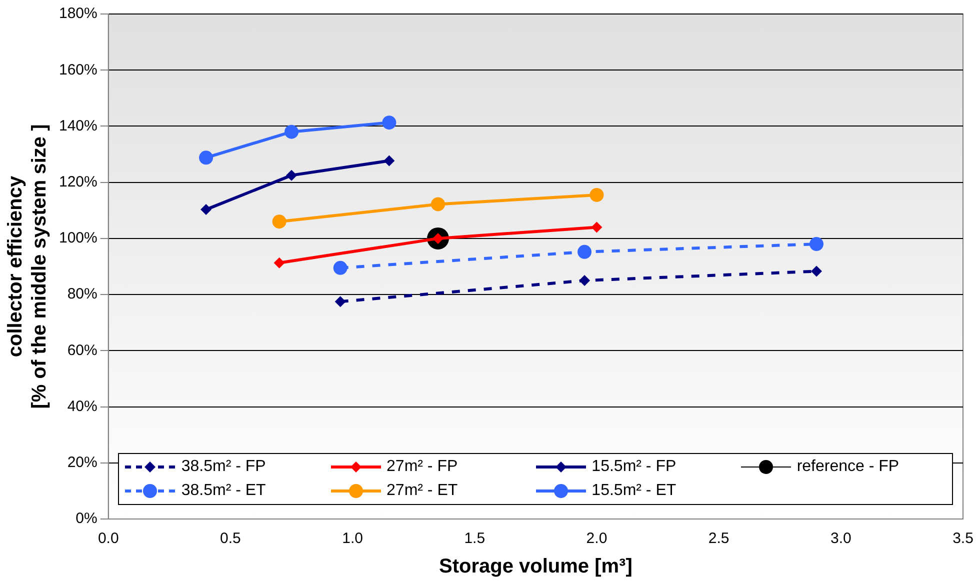  What do you see at coordinates (223, 491) in the screenshot?
I see `legend-label: 38.5m² - ET` at bounding box center [223, 491].